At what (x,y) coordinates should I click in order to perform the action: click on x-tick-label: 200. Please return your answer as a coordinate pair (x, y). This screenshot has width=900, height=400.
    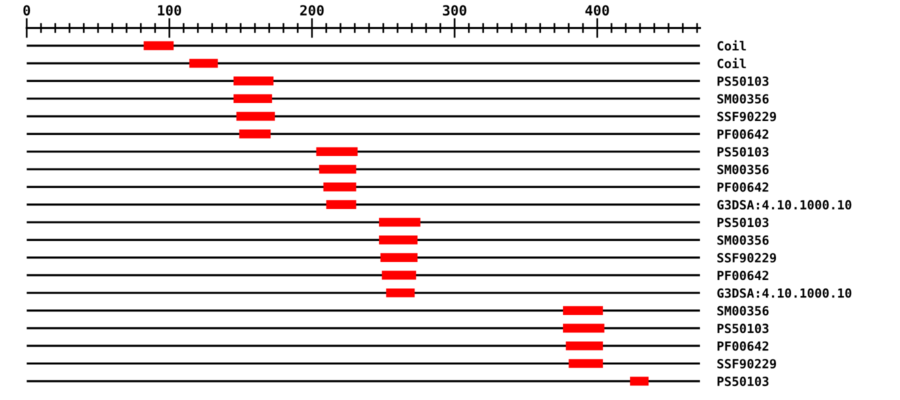
    Looking at the image, I should click on (312, 10).